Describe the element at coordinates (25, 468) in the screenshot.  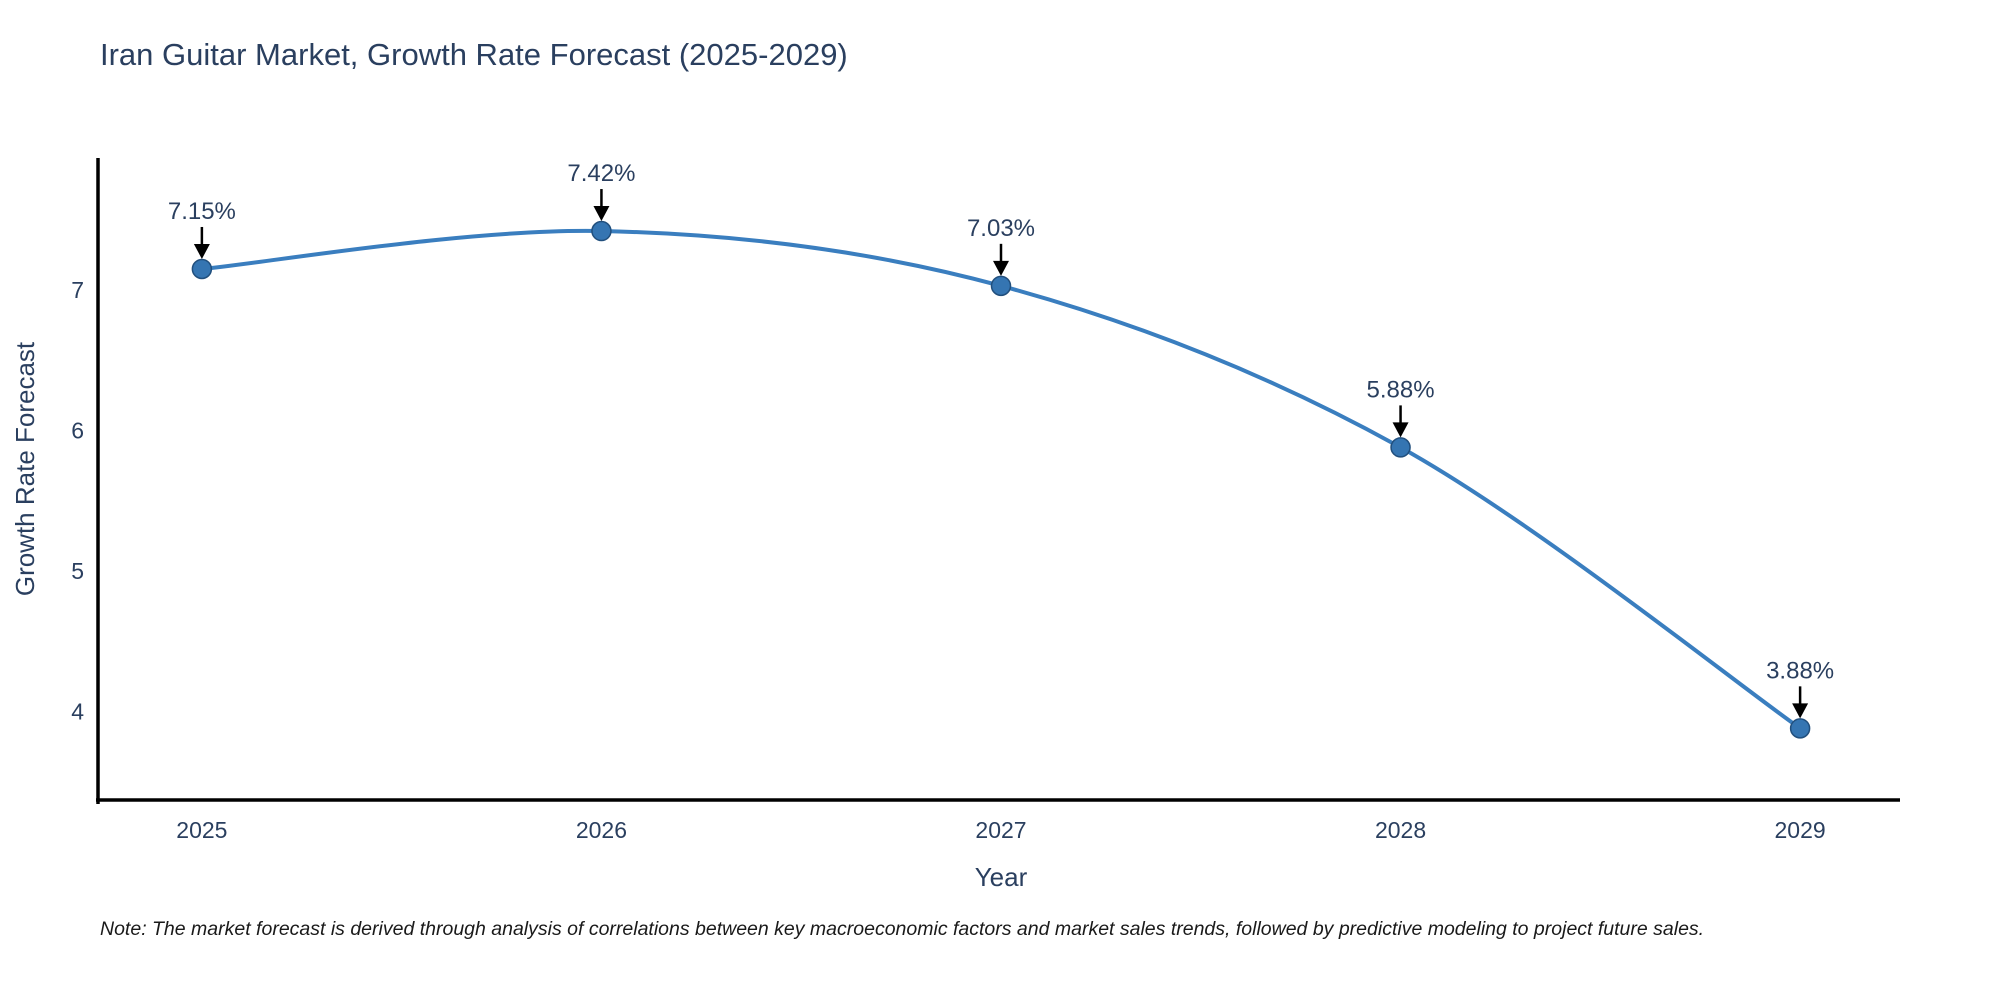
I see `y-axis-title: Growth Rate Forecast` at that location.